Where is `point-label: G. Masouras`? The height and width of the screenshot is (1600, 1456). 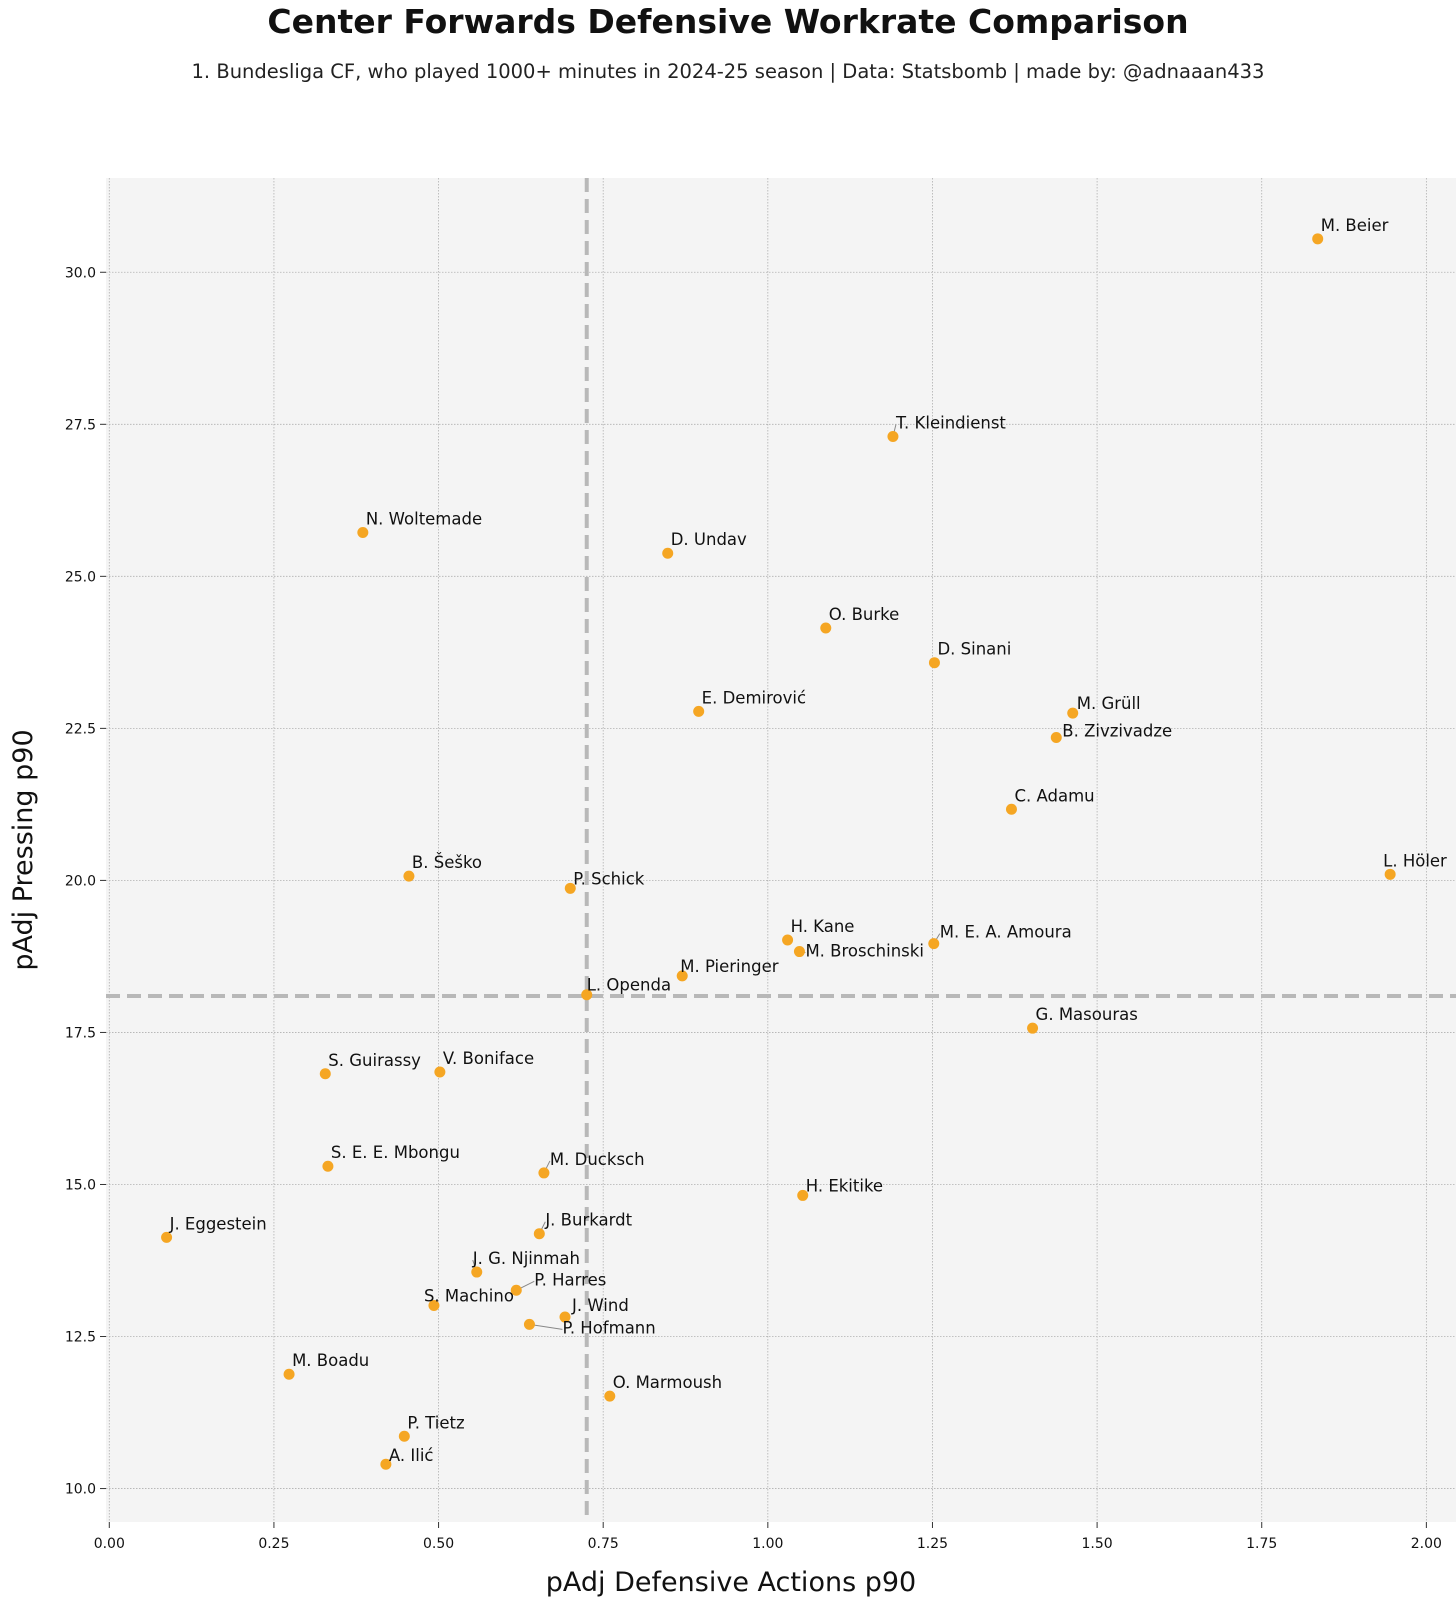
point-label: G. Masouras is located at coordinates (1087, 1014).